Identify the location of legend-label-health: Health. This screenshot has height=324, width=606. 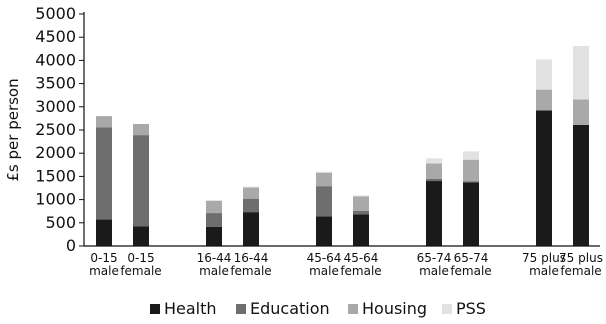
(190, 308).